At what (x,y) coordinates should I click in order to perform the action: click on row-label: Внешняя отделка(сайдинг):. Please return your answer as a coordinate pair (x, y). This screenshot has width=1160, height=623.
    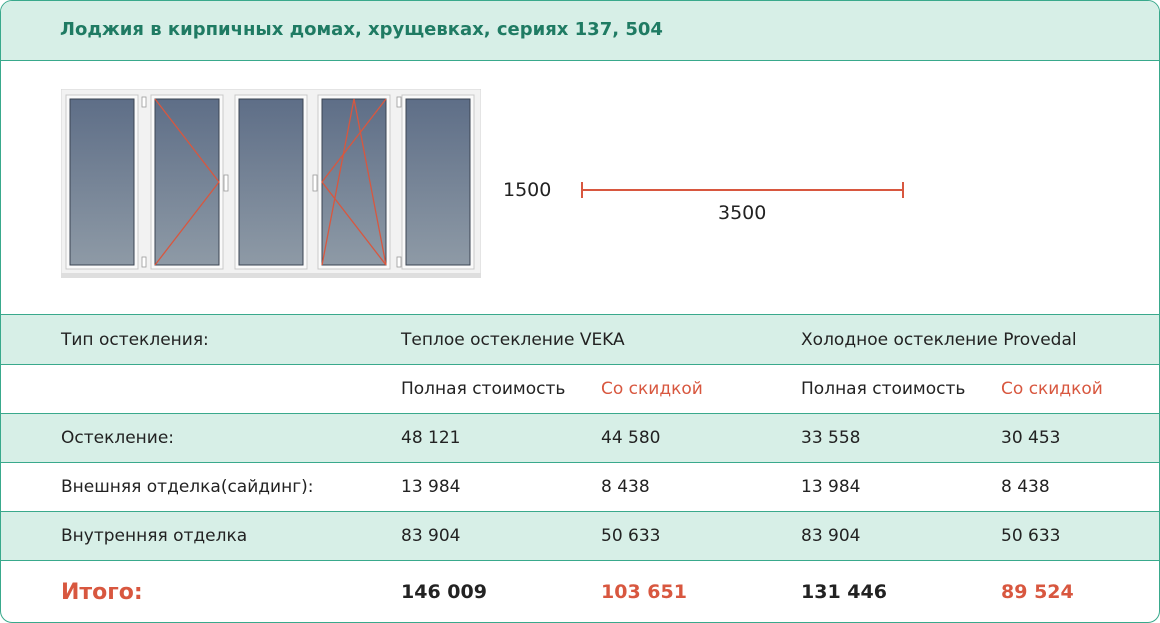
    Looking at the image, I should click on (187, 487).